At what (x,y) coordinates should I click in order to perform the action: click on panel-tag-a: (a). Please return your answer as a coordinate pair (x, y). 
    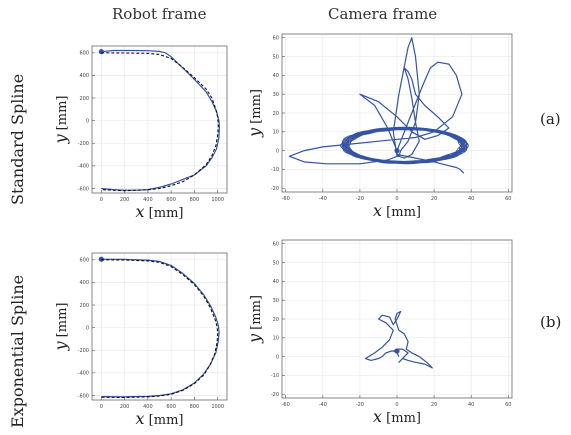
    Looking at the image, I should click on (550, 119).